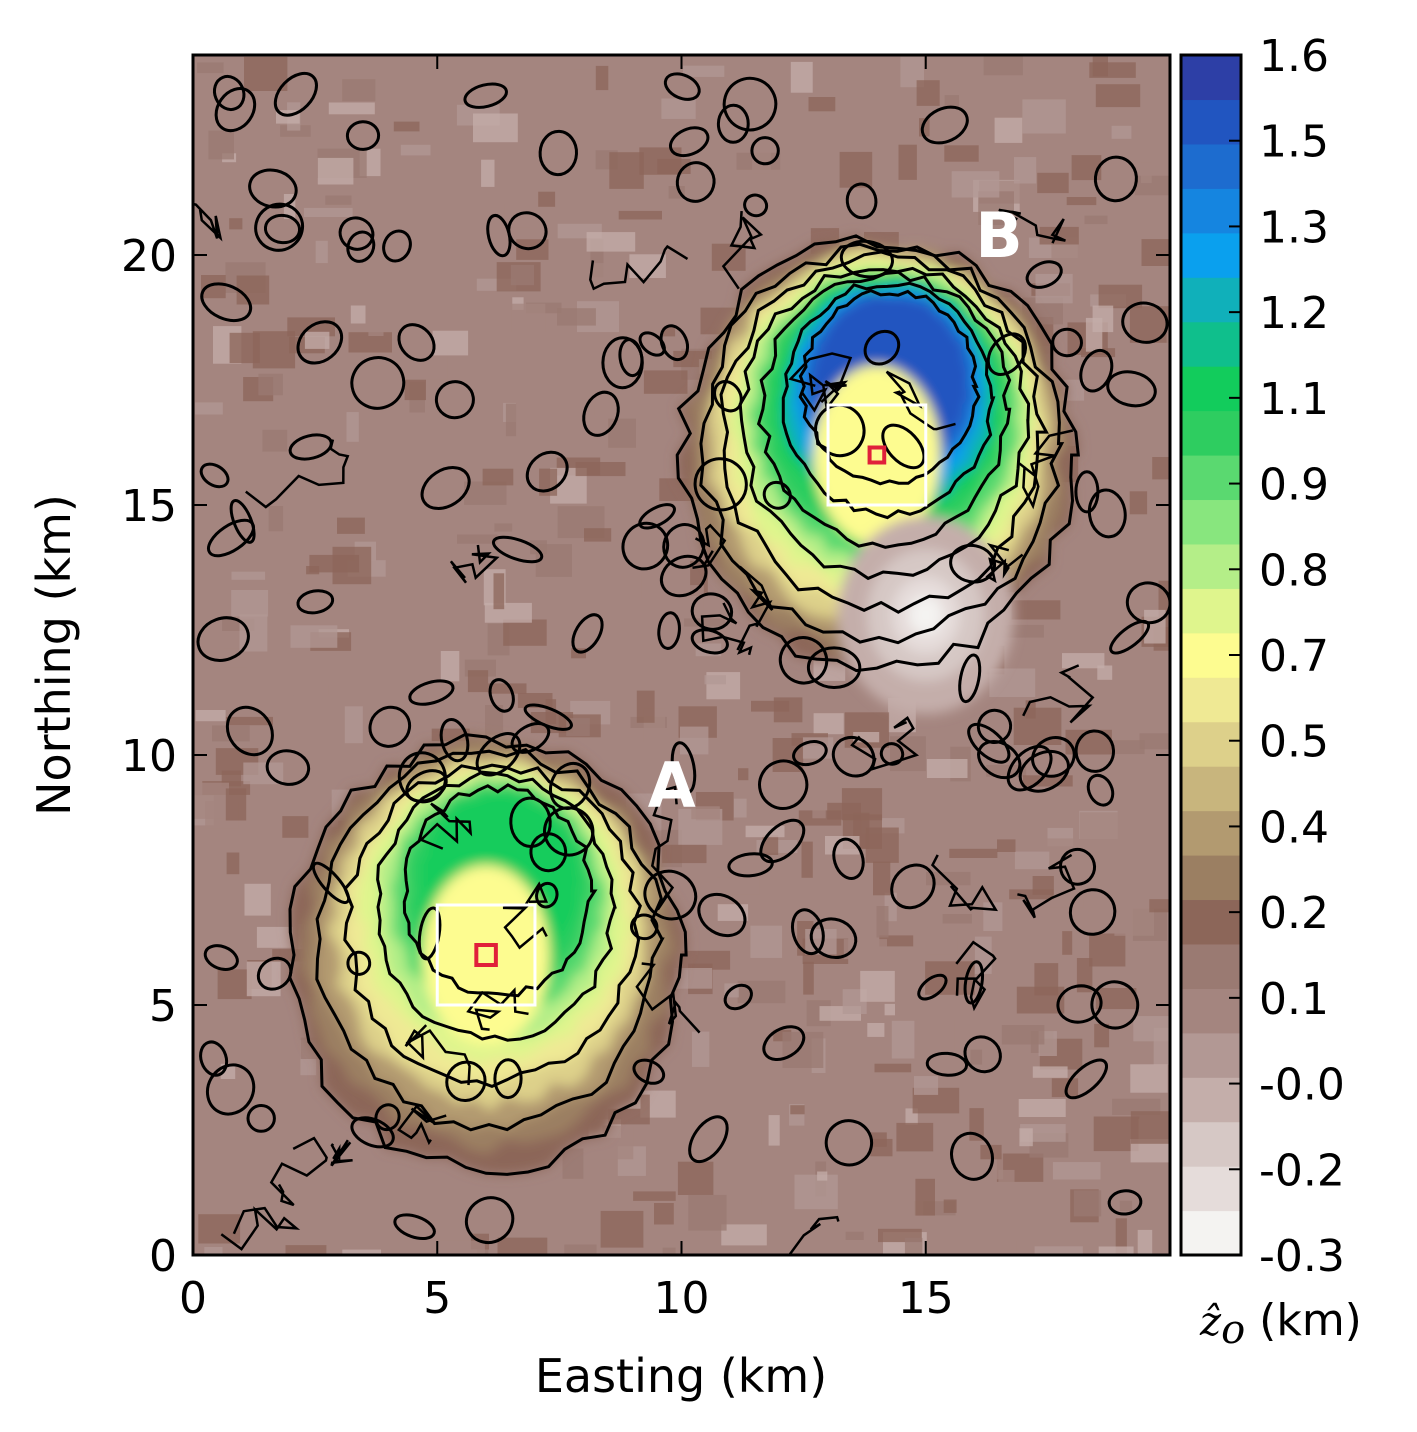 The width and height of the screenshot is (1417, 1432). Describe the element at coordinates (1294, 485) in the screenshot. I see `colorbar-tick-label: 0.9` at that location.